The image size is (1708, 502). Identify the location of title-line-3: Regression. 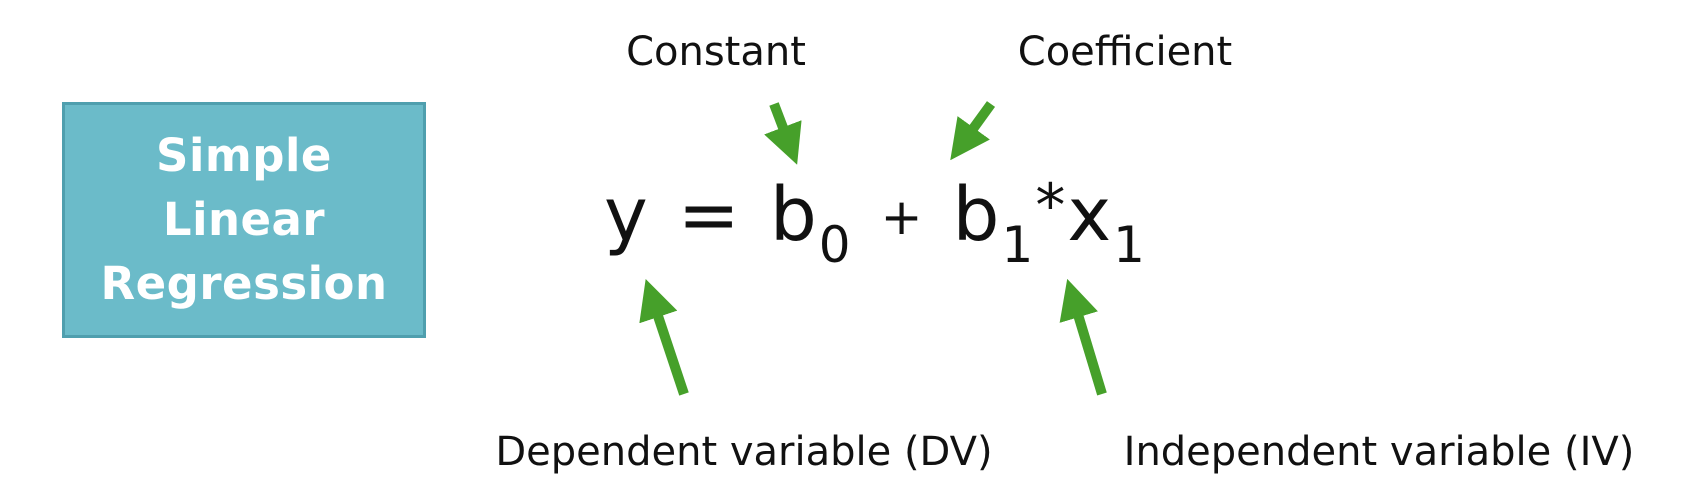
(244, 283).